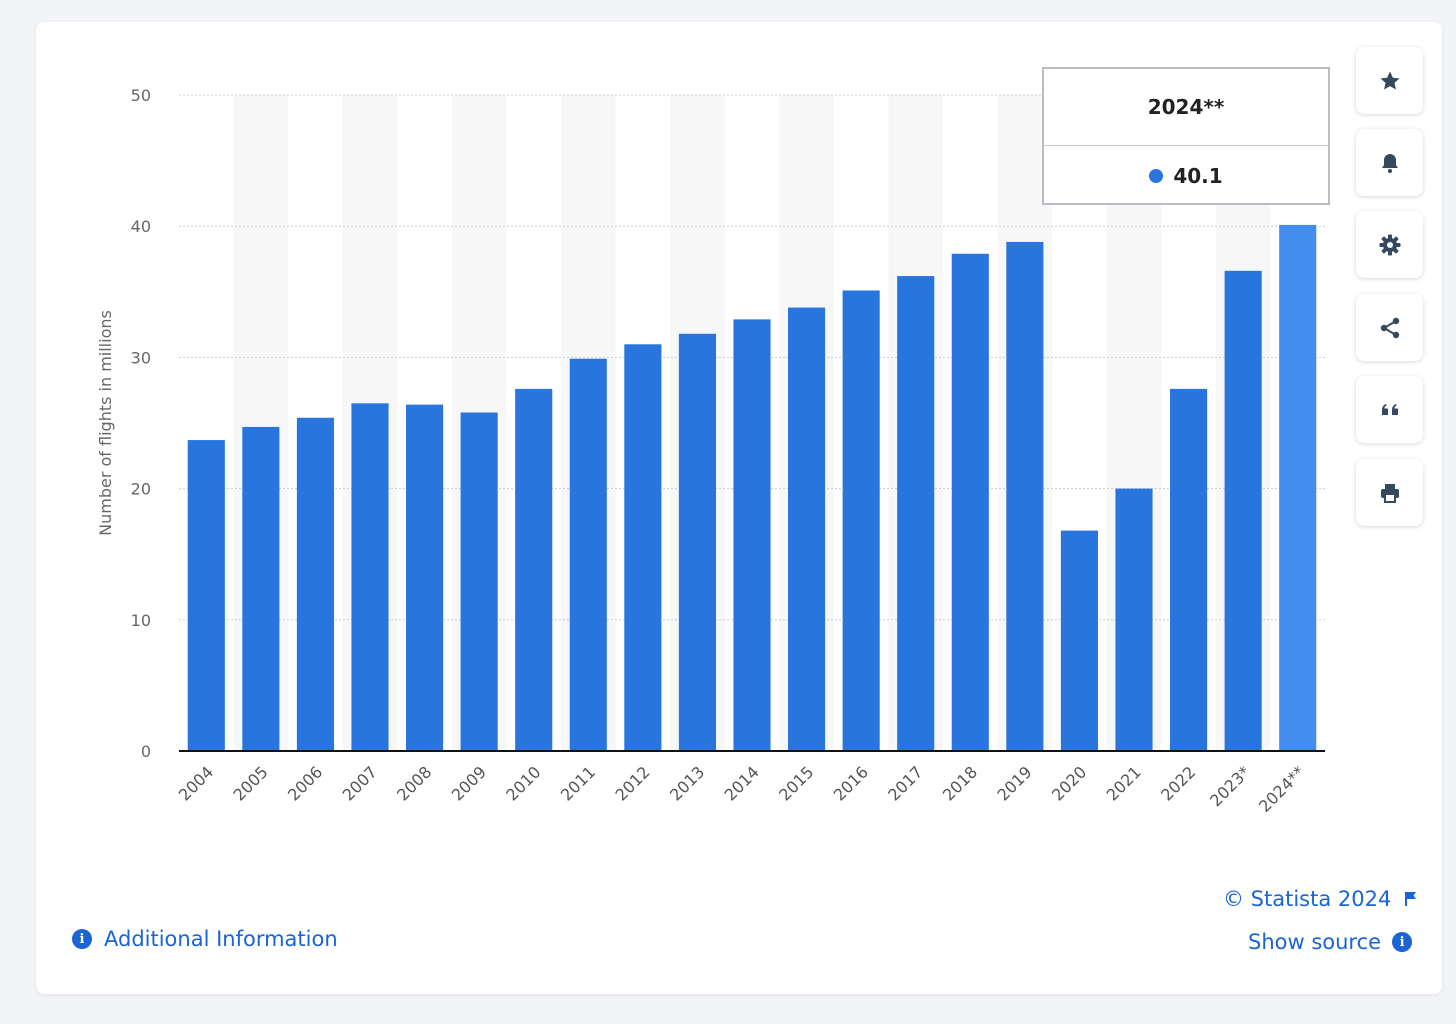 The height and width of the screenshot is (1024, 1456). I want to click on x-tick-label: 2006, so click(305, 783).